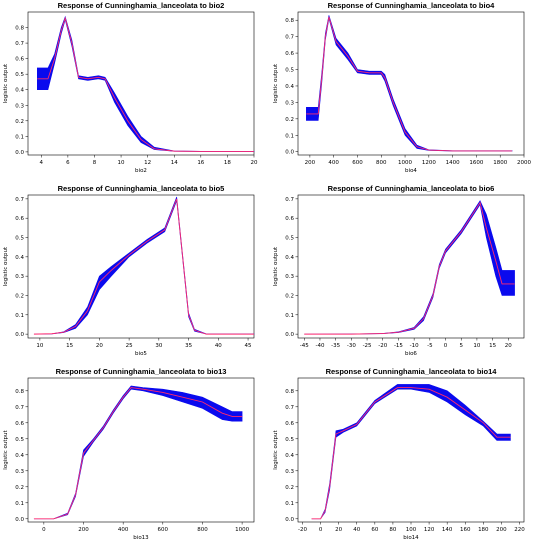  Describe the element at coordinates (357, 163) in the screenshot. I see `x-tick-label: 600` at that location.